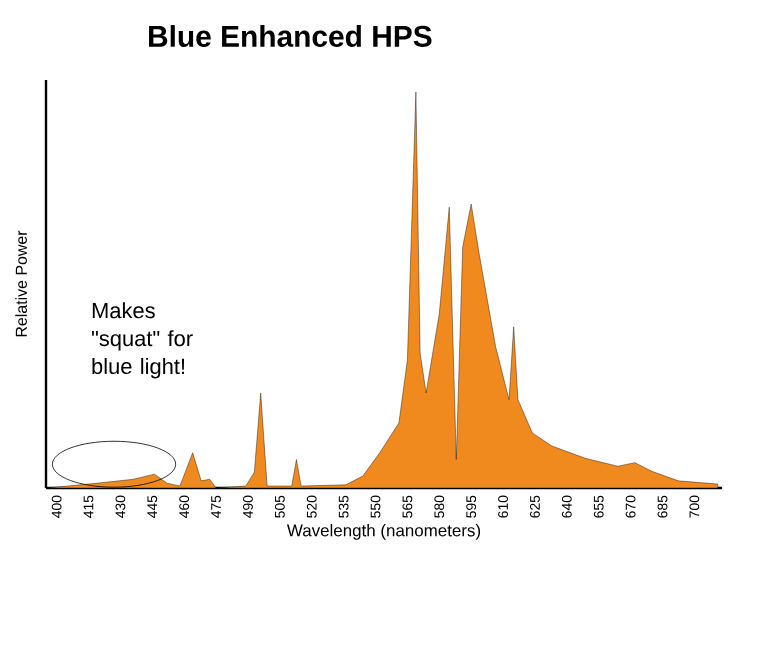 The height and width of the screenshot is (670, 778). Describe the element at coordinates (142, 340) in the screenshot. I see `annotation: Makes "squat" for blue light!` at that location.